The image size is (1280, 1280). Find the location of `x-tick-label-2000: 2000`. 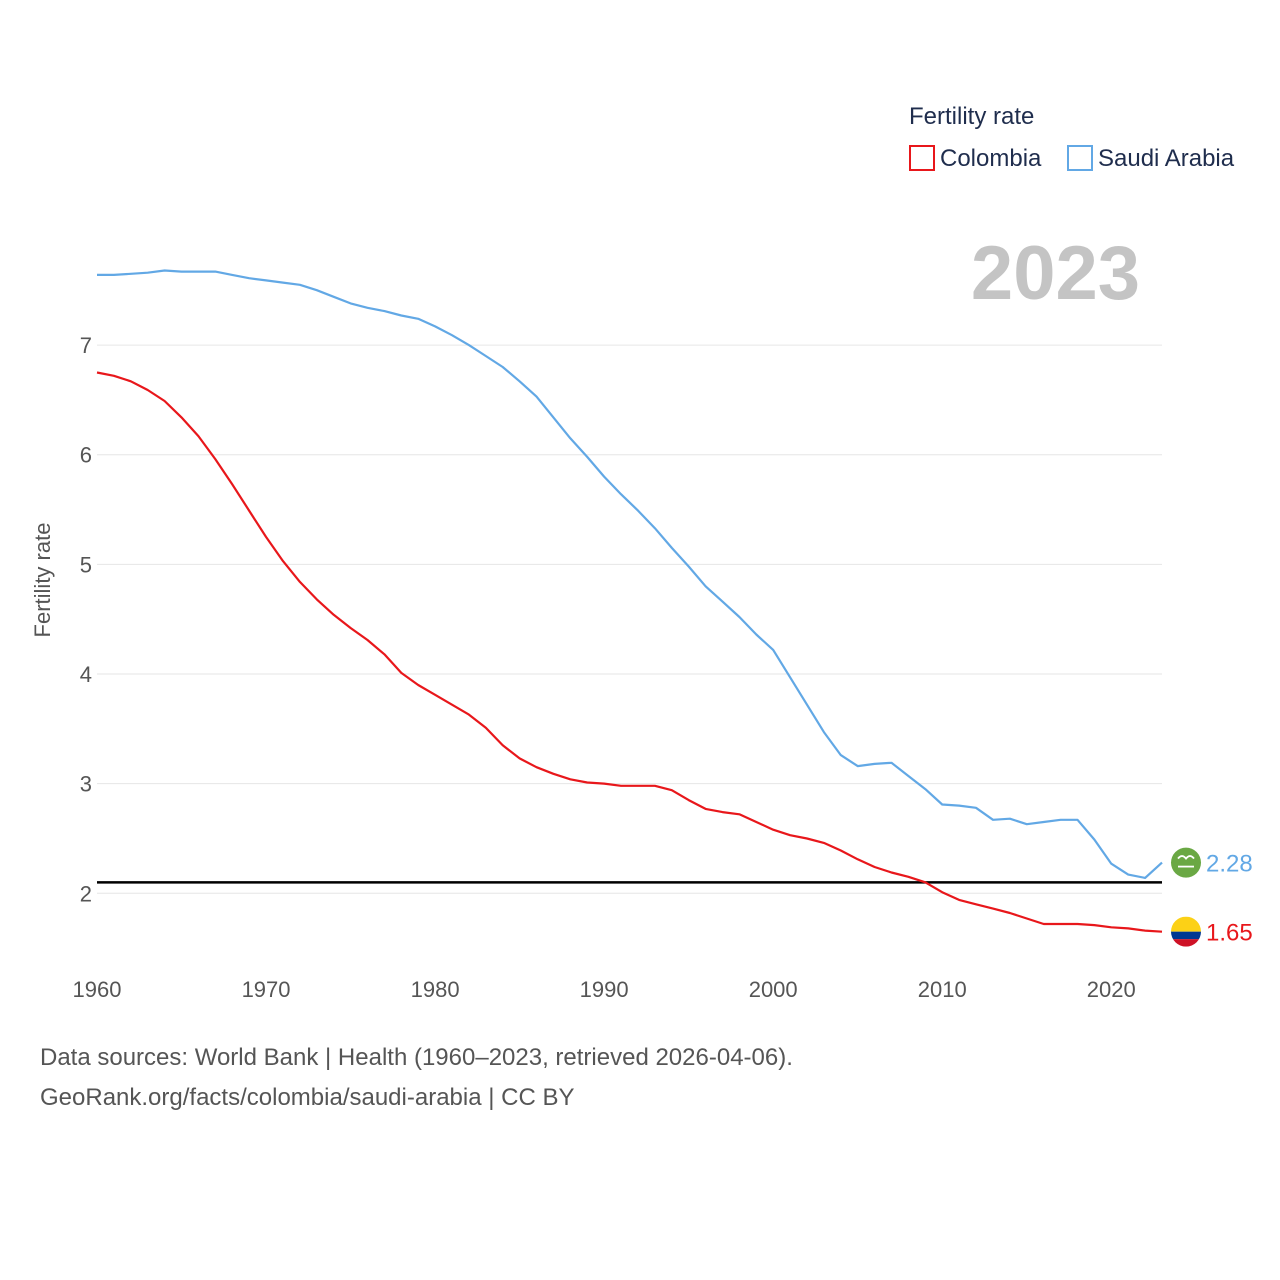

x-tick-label-2000: 2000 is located at coordinates (773, 989).